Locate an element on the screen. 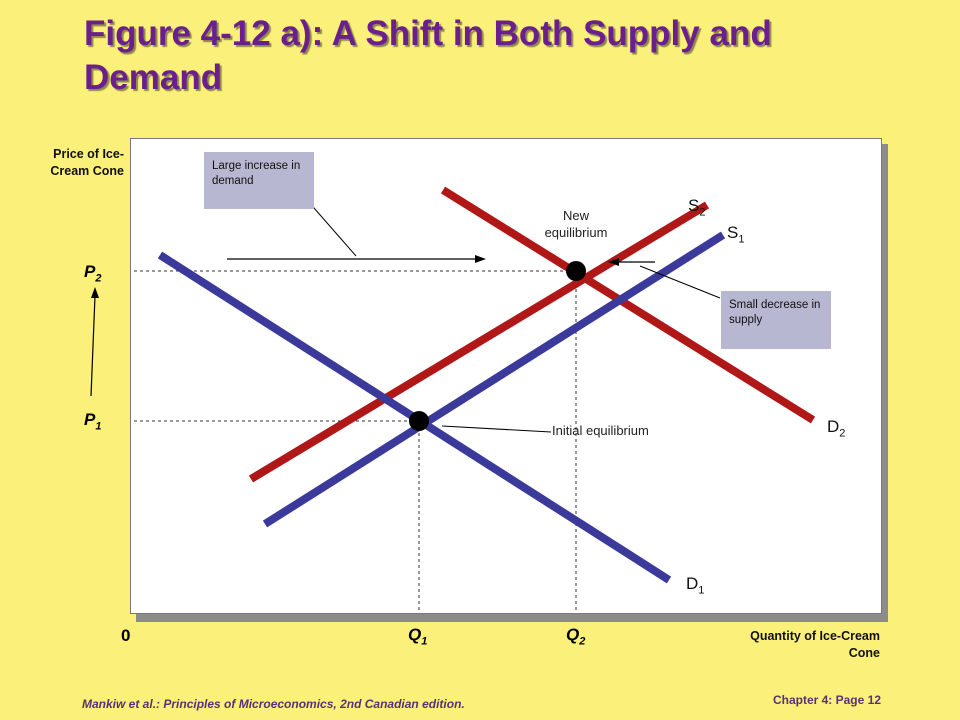 The height and width of the screenshot is (720, 960). page-number: Chapter 4: Page 12 is located at coordinates (826, 700).